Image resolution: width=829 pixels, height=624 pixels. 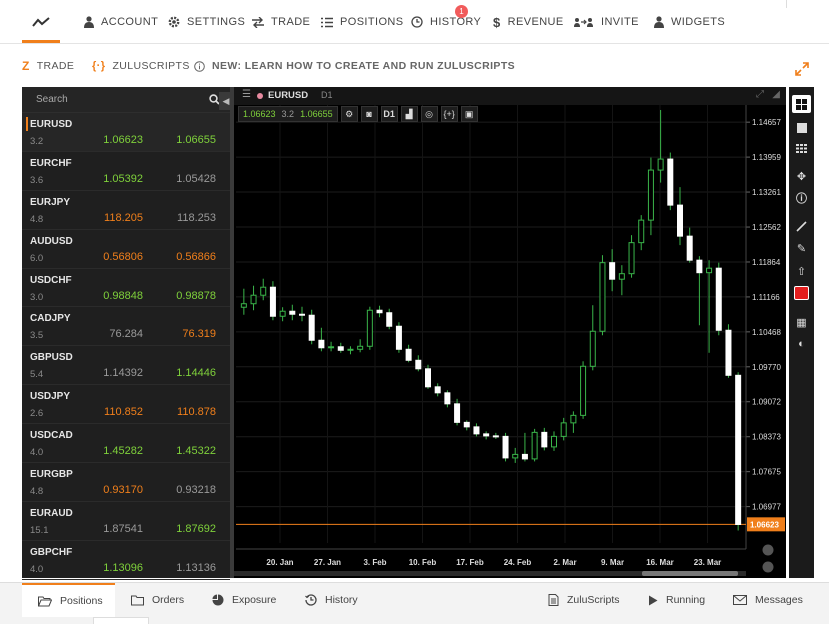 I want to click on bid-price: 110.852, so click(x=123, y=412).